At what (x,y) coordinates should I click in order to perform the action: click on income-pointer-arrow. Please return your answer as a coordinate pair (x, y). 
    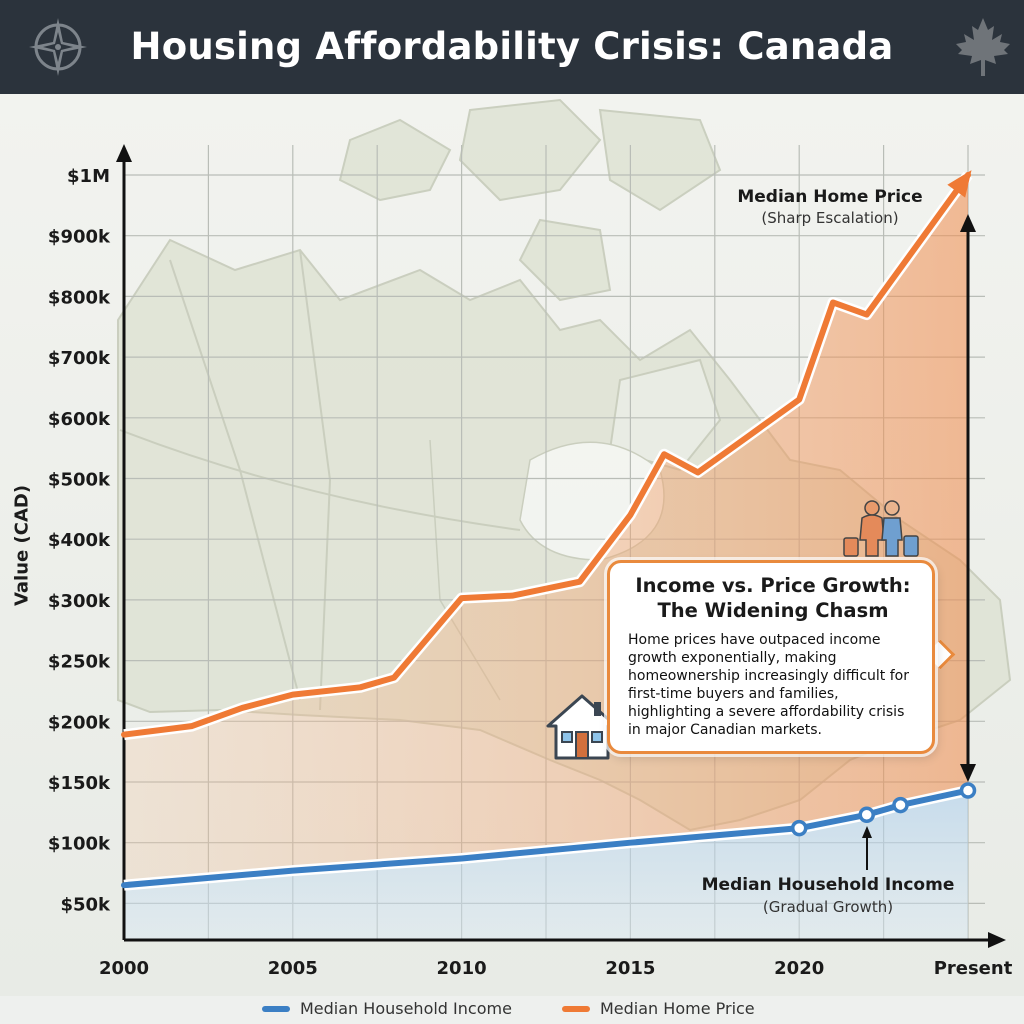
    Looking at the image, I should click on (867, 848).